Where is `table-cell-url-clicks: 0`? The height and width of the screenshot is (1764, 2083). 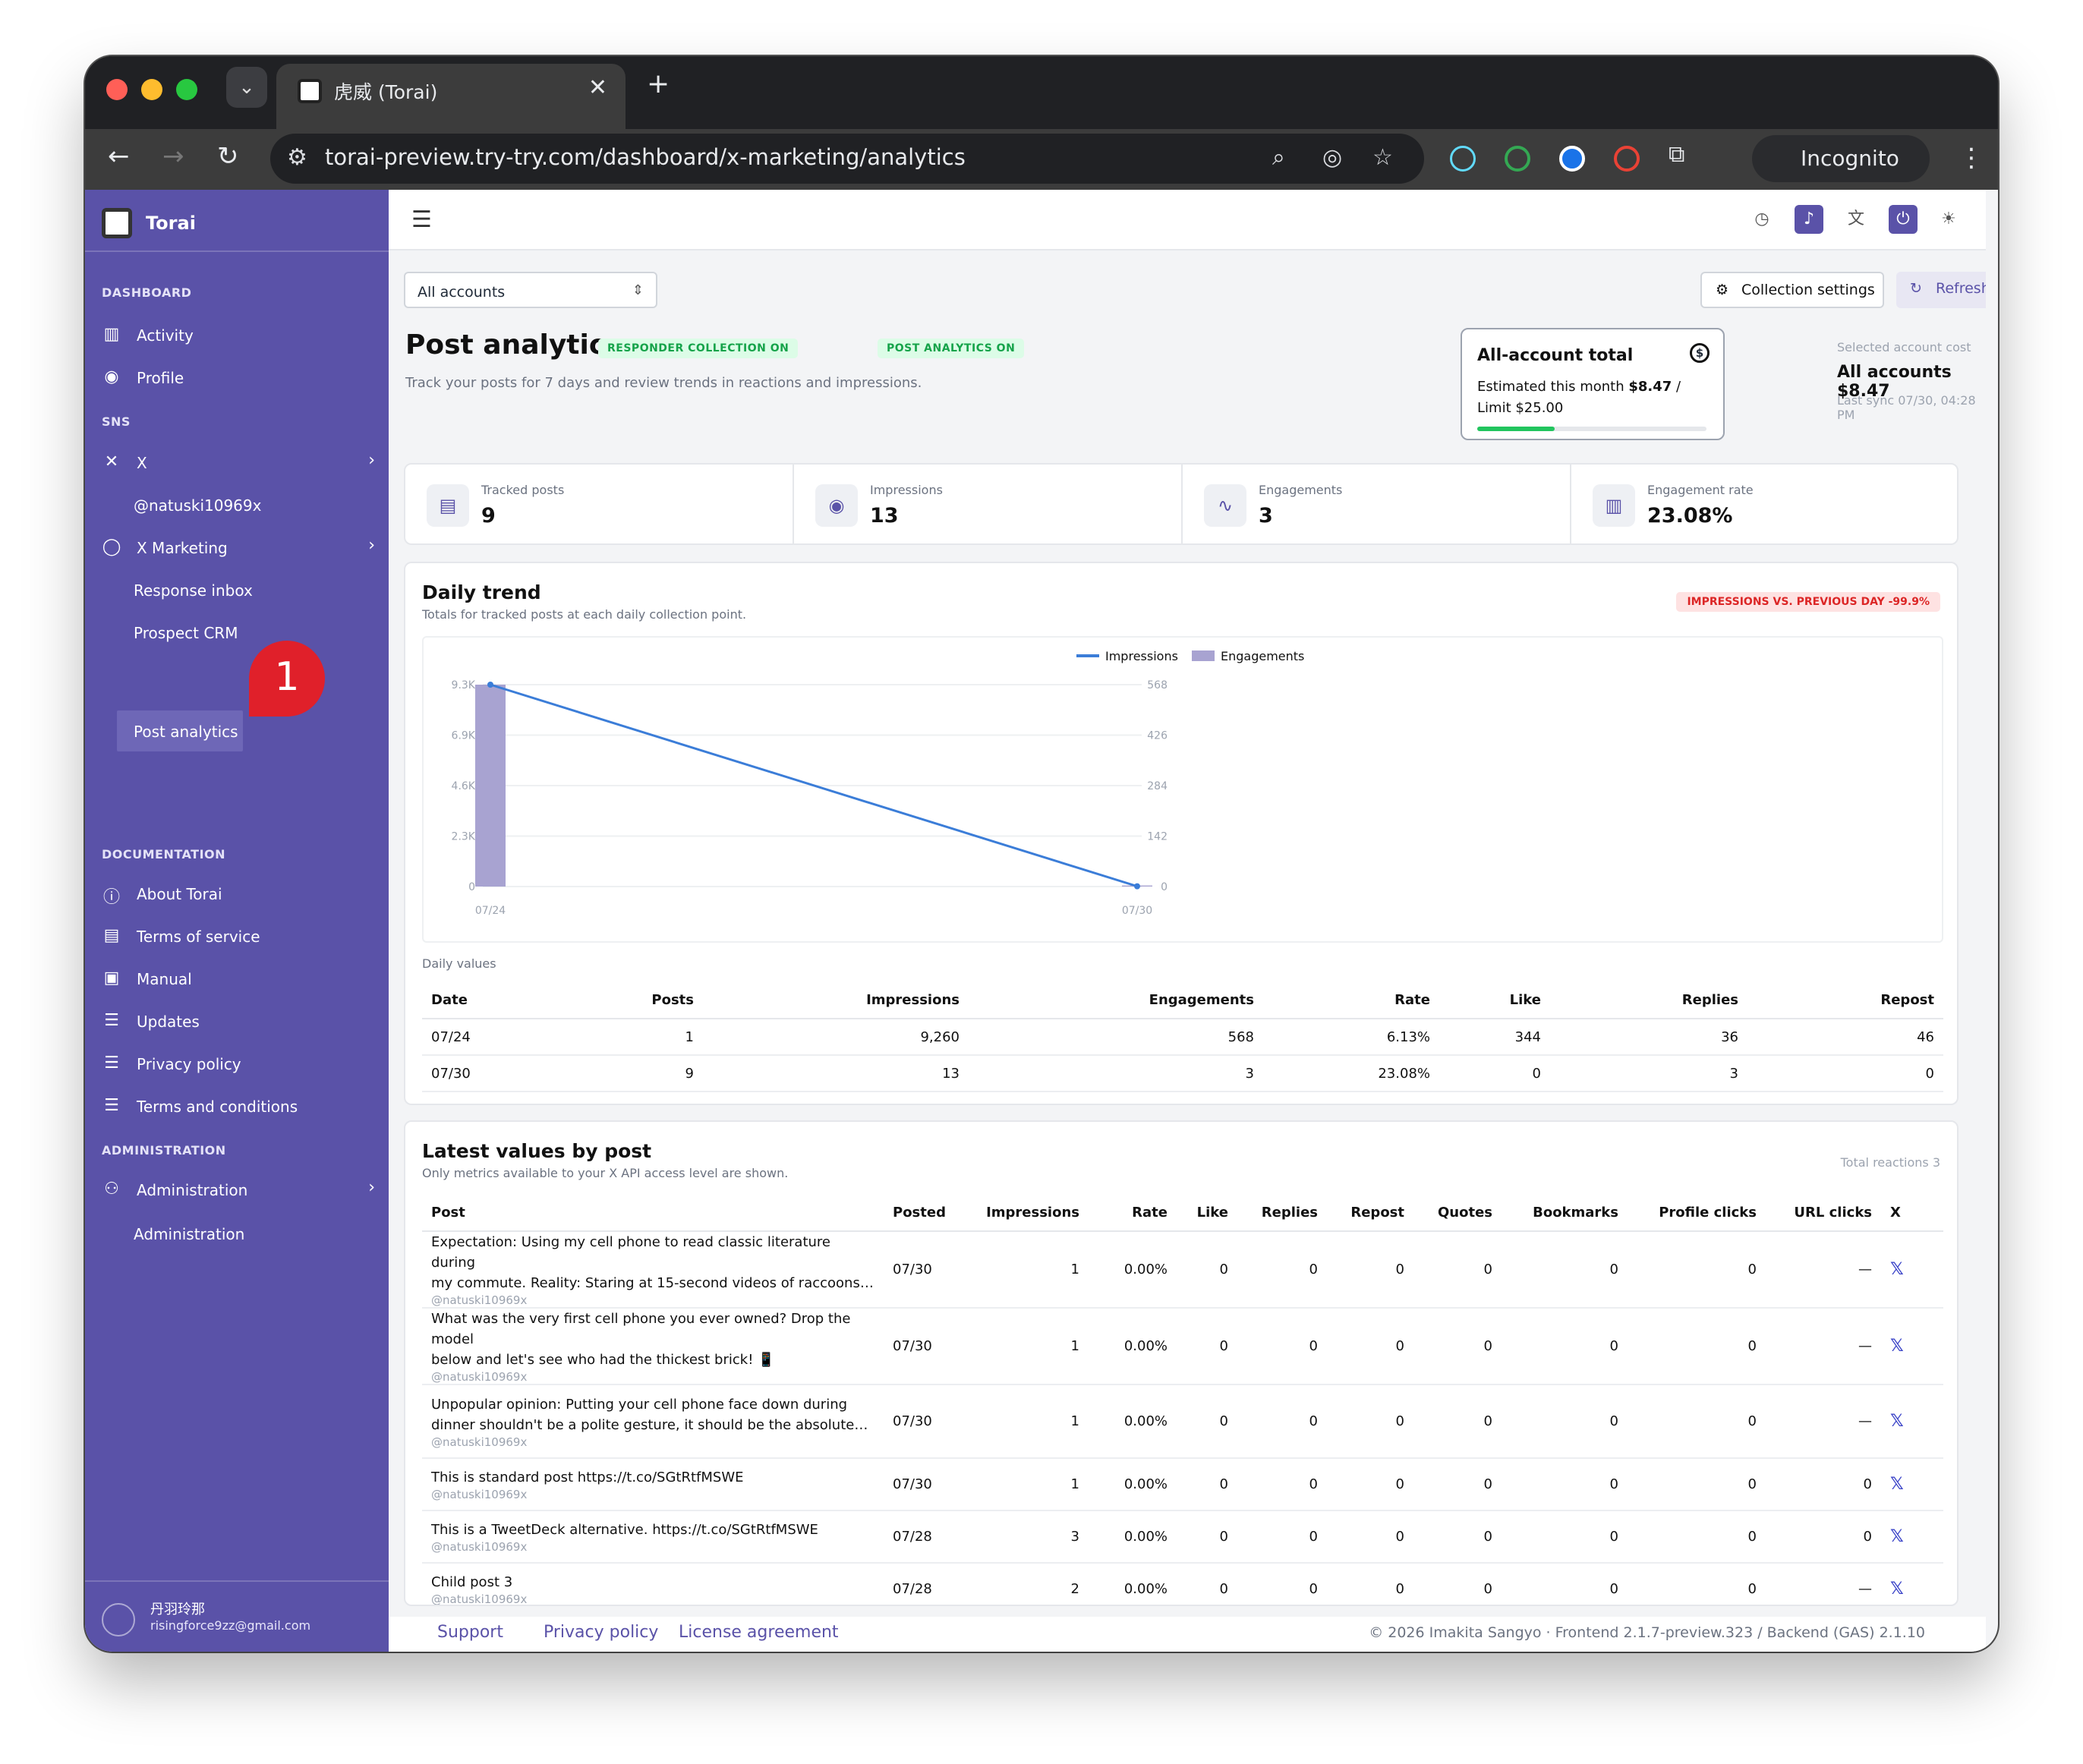 table-cell-url-clicks: 0 is located at coordinates (1824, 1537).